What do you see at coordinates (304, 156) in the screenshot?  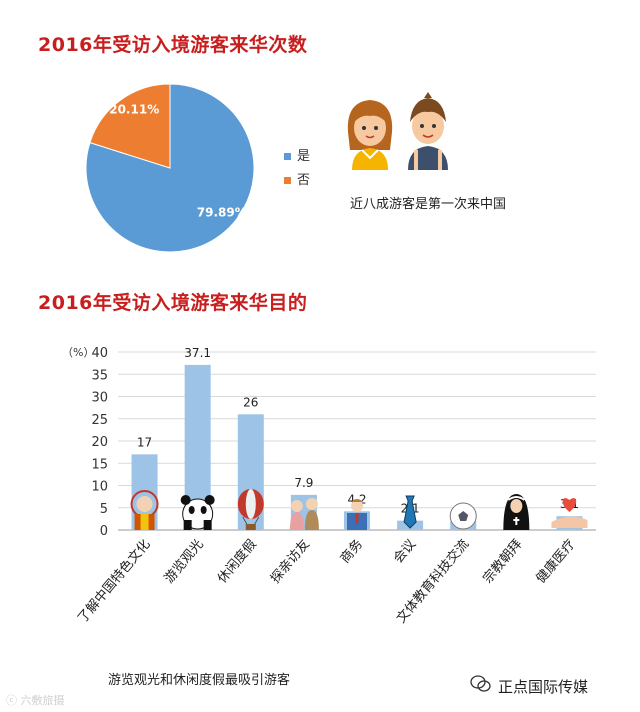 I see `legend-label-yes: 是` at bounding box center [304, 156].